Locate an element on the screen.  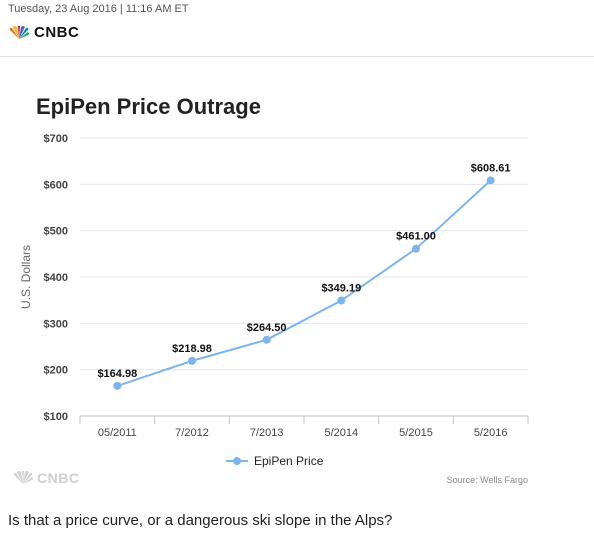
timestamp: Tuesday, 23 Aug 2016 | 11:16 AM ET is located at coordinates (98, 9).